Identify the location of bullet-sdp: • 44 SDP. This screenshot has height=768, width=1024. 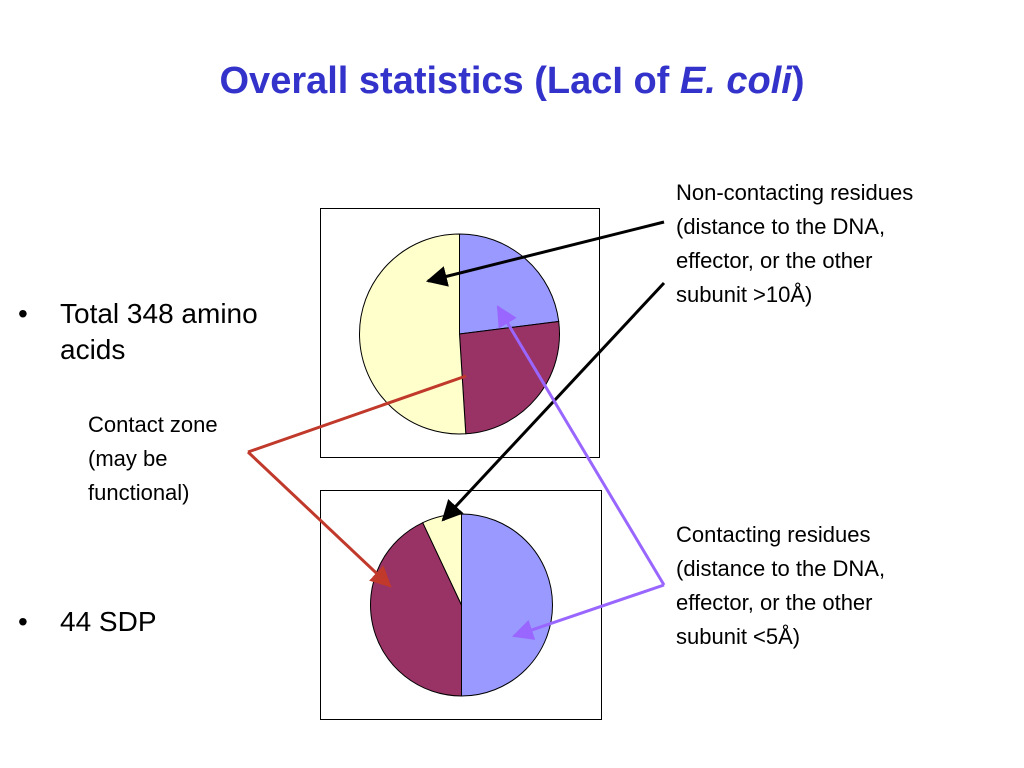
(128, 624).